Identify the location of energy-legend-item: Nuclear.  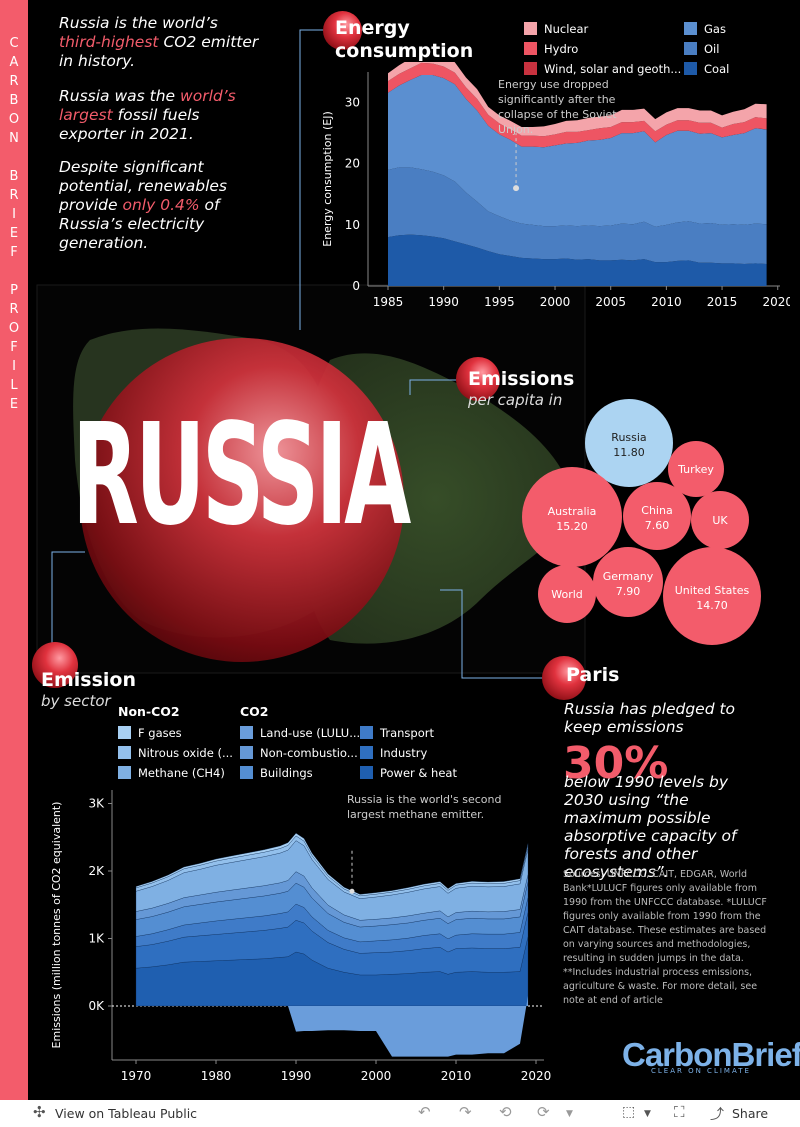
(556, 29).